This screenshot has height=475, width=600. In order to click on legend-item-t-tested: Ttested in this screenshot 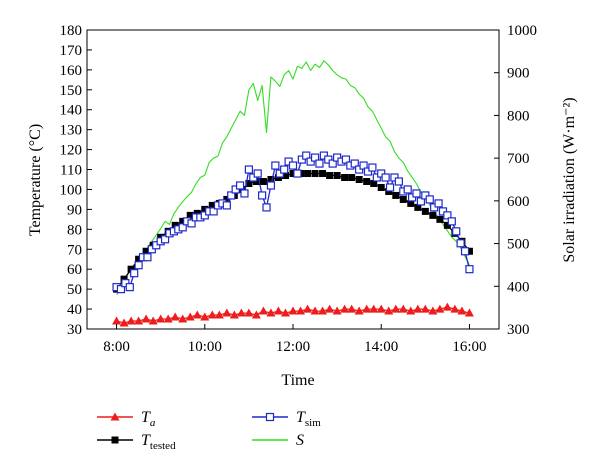, I will do `click(136, 442)`.